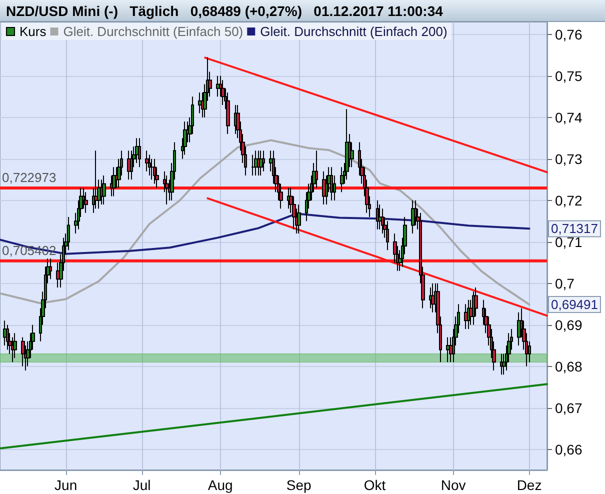 This screenshot has height=494, width=605. Describe the element at coordinates (568, 117) in the screenshot. I see `y-tick-label: 0,74` at that location.